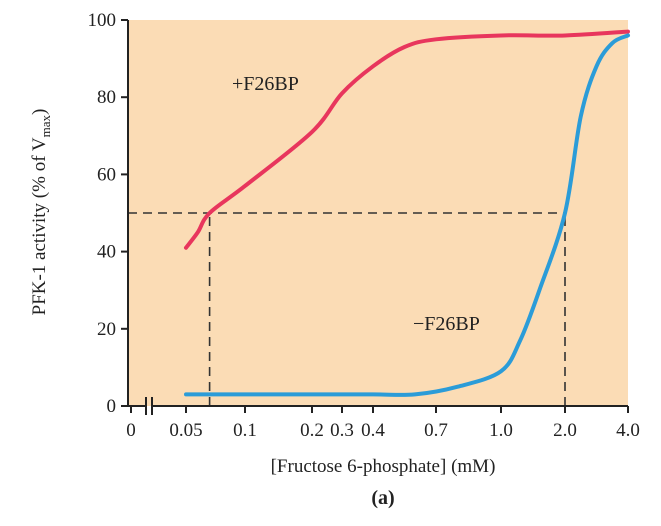 The height and width of the screenshot is (526, 661). What do you see at coordinates (106, 329) in the screenshot?
I see `y-tick-label-20: 20` at bounding box center [106, 329].